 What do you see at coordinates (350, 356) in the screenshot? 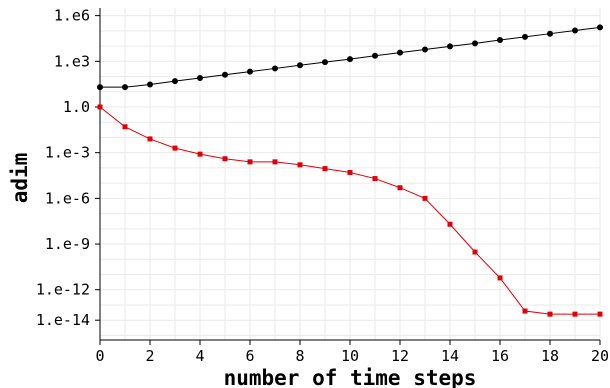
I see `x-tick-label: 10` at bounding box center [350, 356].